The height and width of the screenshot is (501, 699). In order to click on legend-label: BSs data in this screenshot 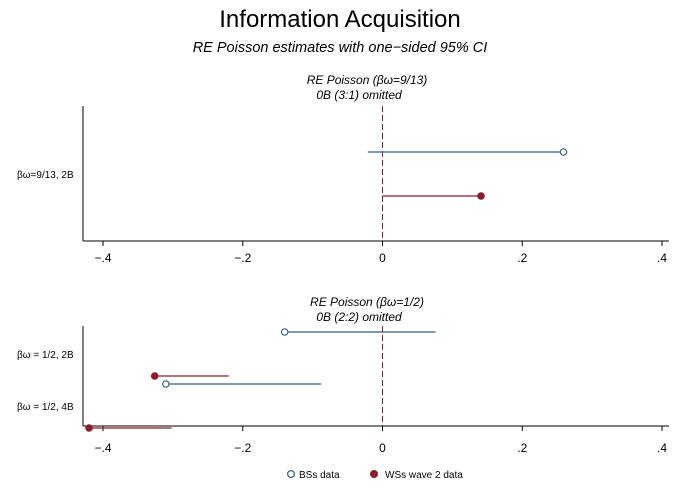, I will do `click(319, 475)`.